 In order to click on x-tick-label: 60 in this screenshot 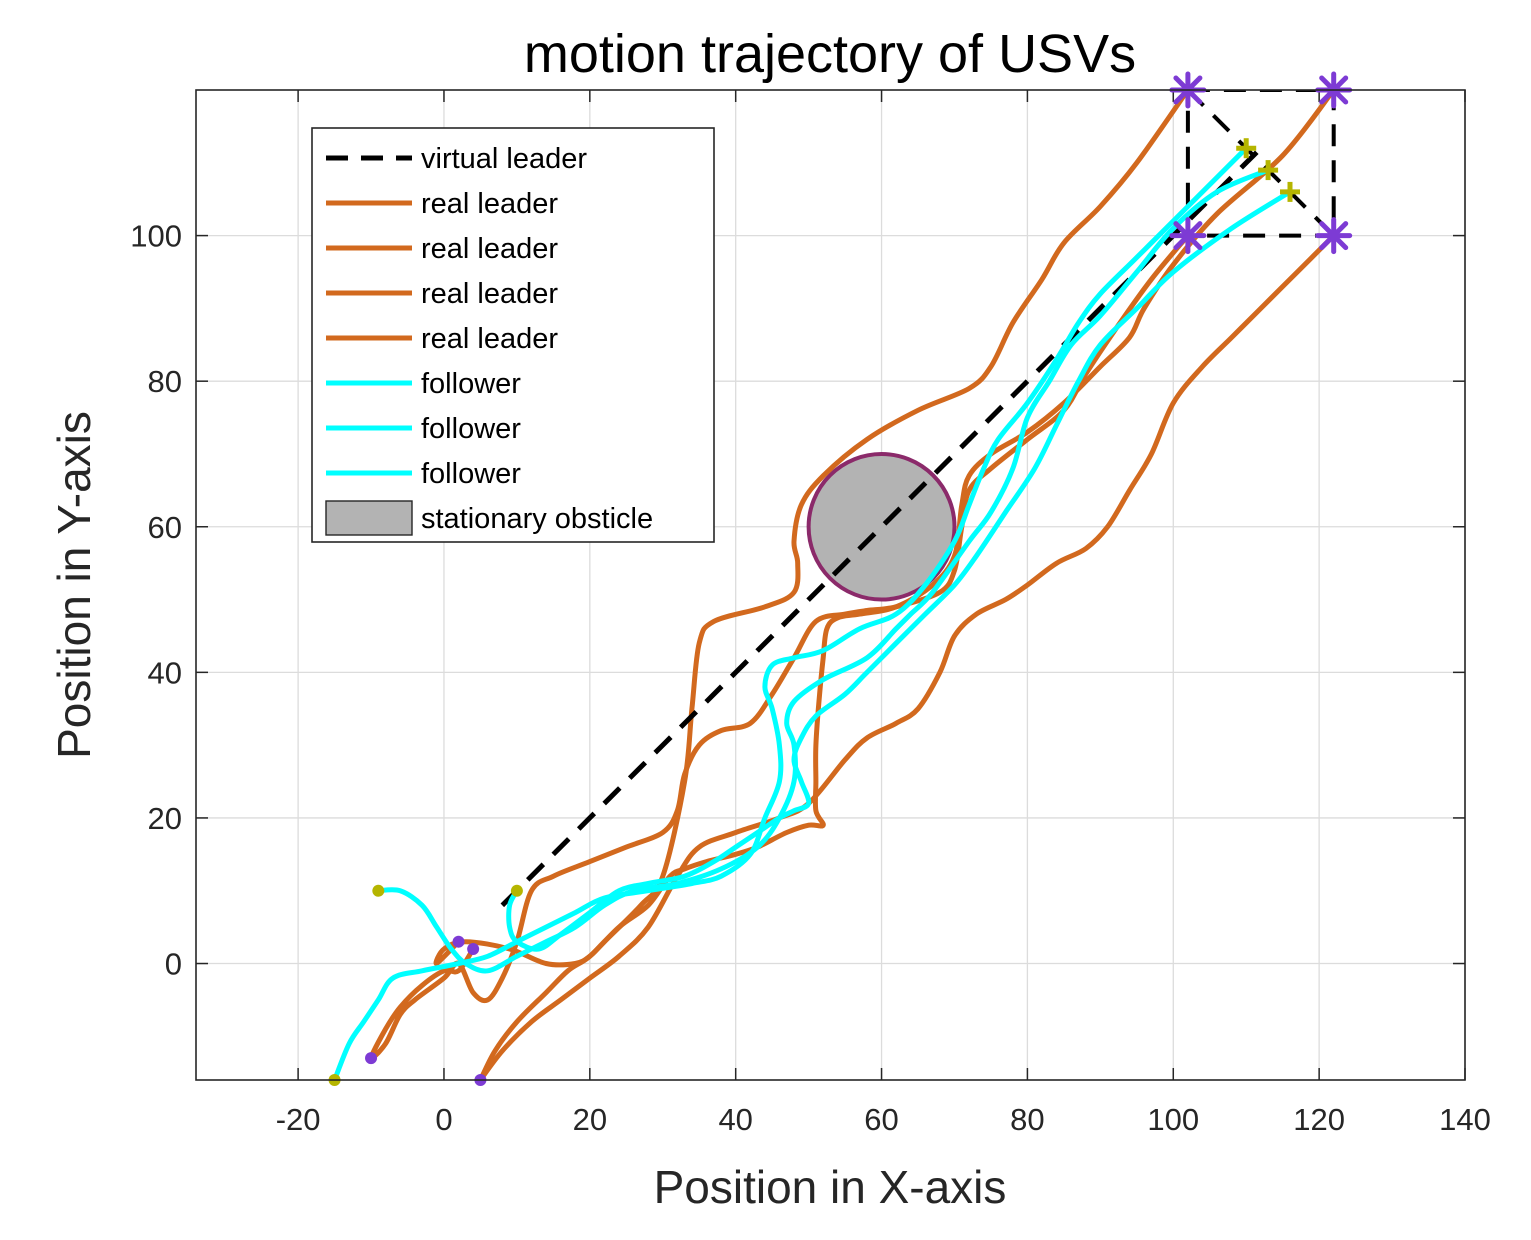, I will do `click(881, 1119)`.